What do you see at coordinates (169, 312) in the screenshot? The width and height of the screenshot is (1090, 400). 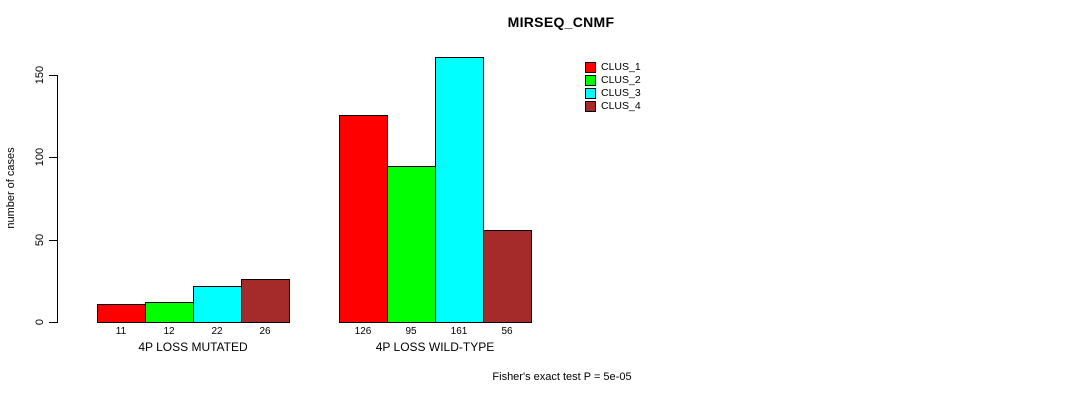 I see `bar-clus_2-group1` at bounding box center [169, 312].